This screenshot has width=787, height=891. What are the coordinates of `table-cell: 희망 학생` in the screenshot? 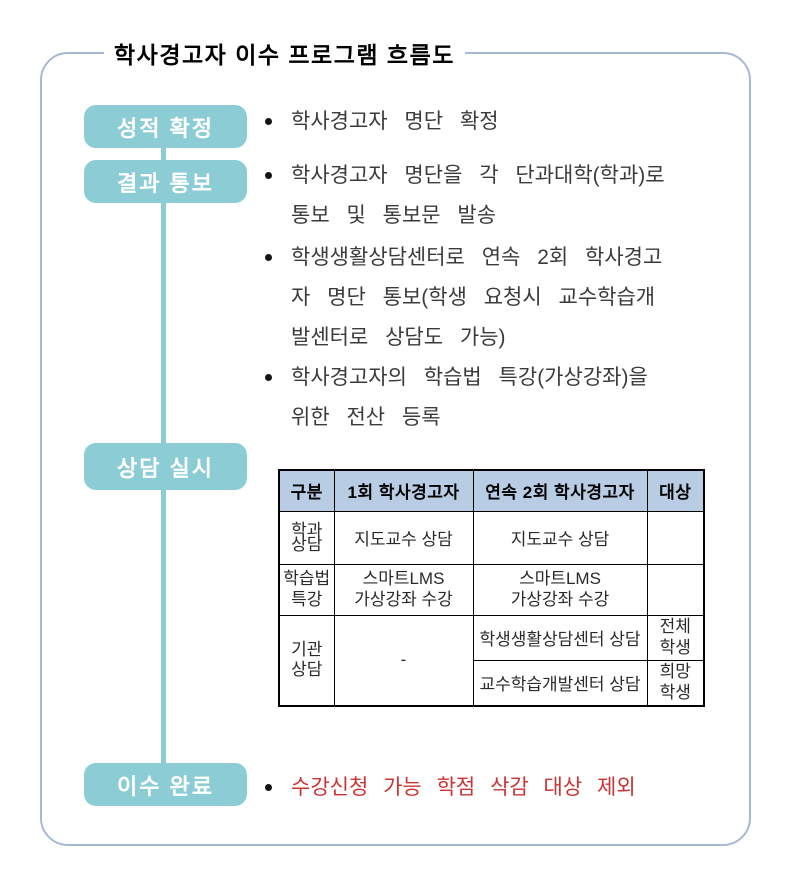 It's located at (675, 683).